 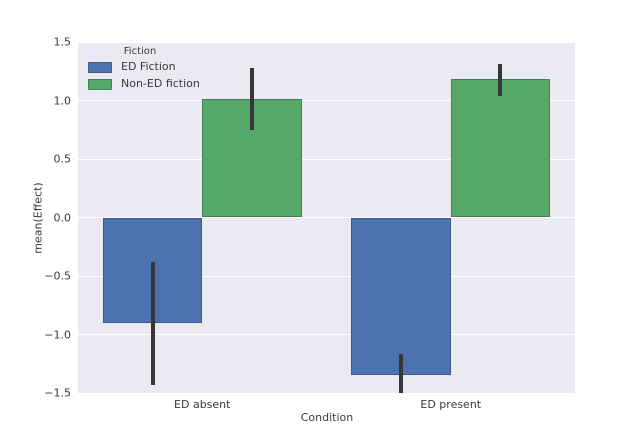 I want to click on y-tick-label-−0.5: −0.5, so click(x=57, y=276).